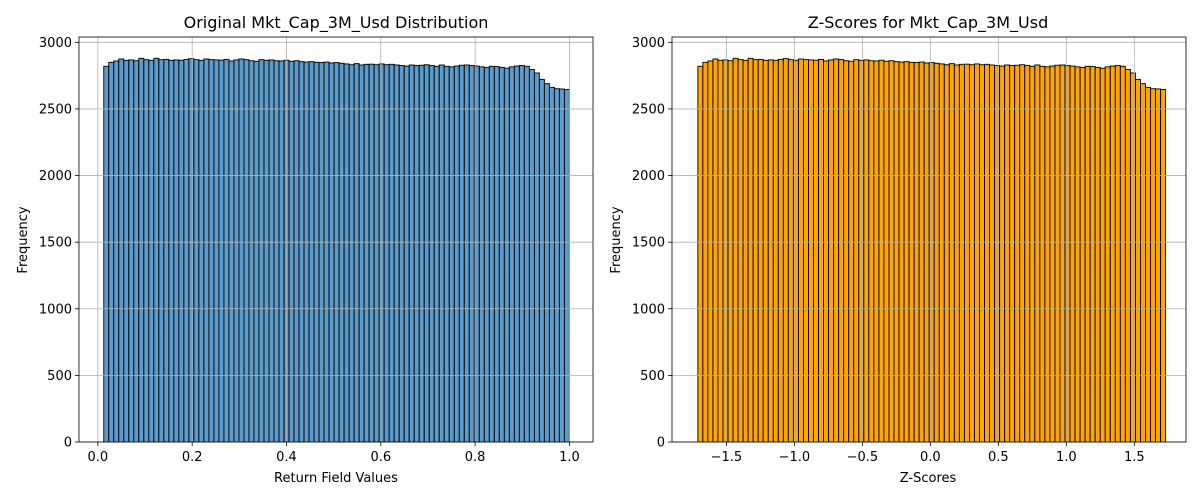 The width and height of the screenshot is (1200, 500). What do you see at coordinates (661, 443) in the screenshot?
I see `chart-zscores-y-tick-label: 0` at bounding box center [661, 443].